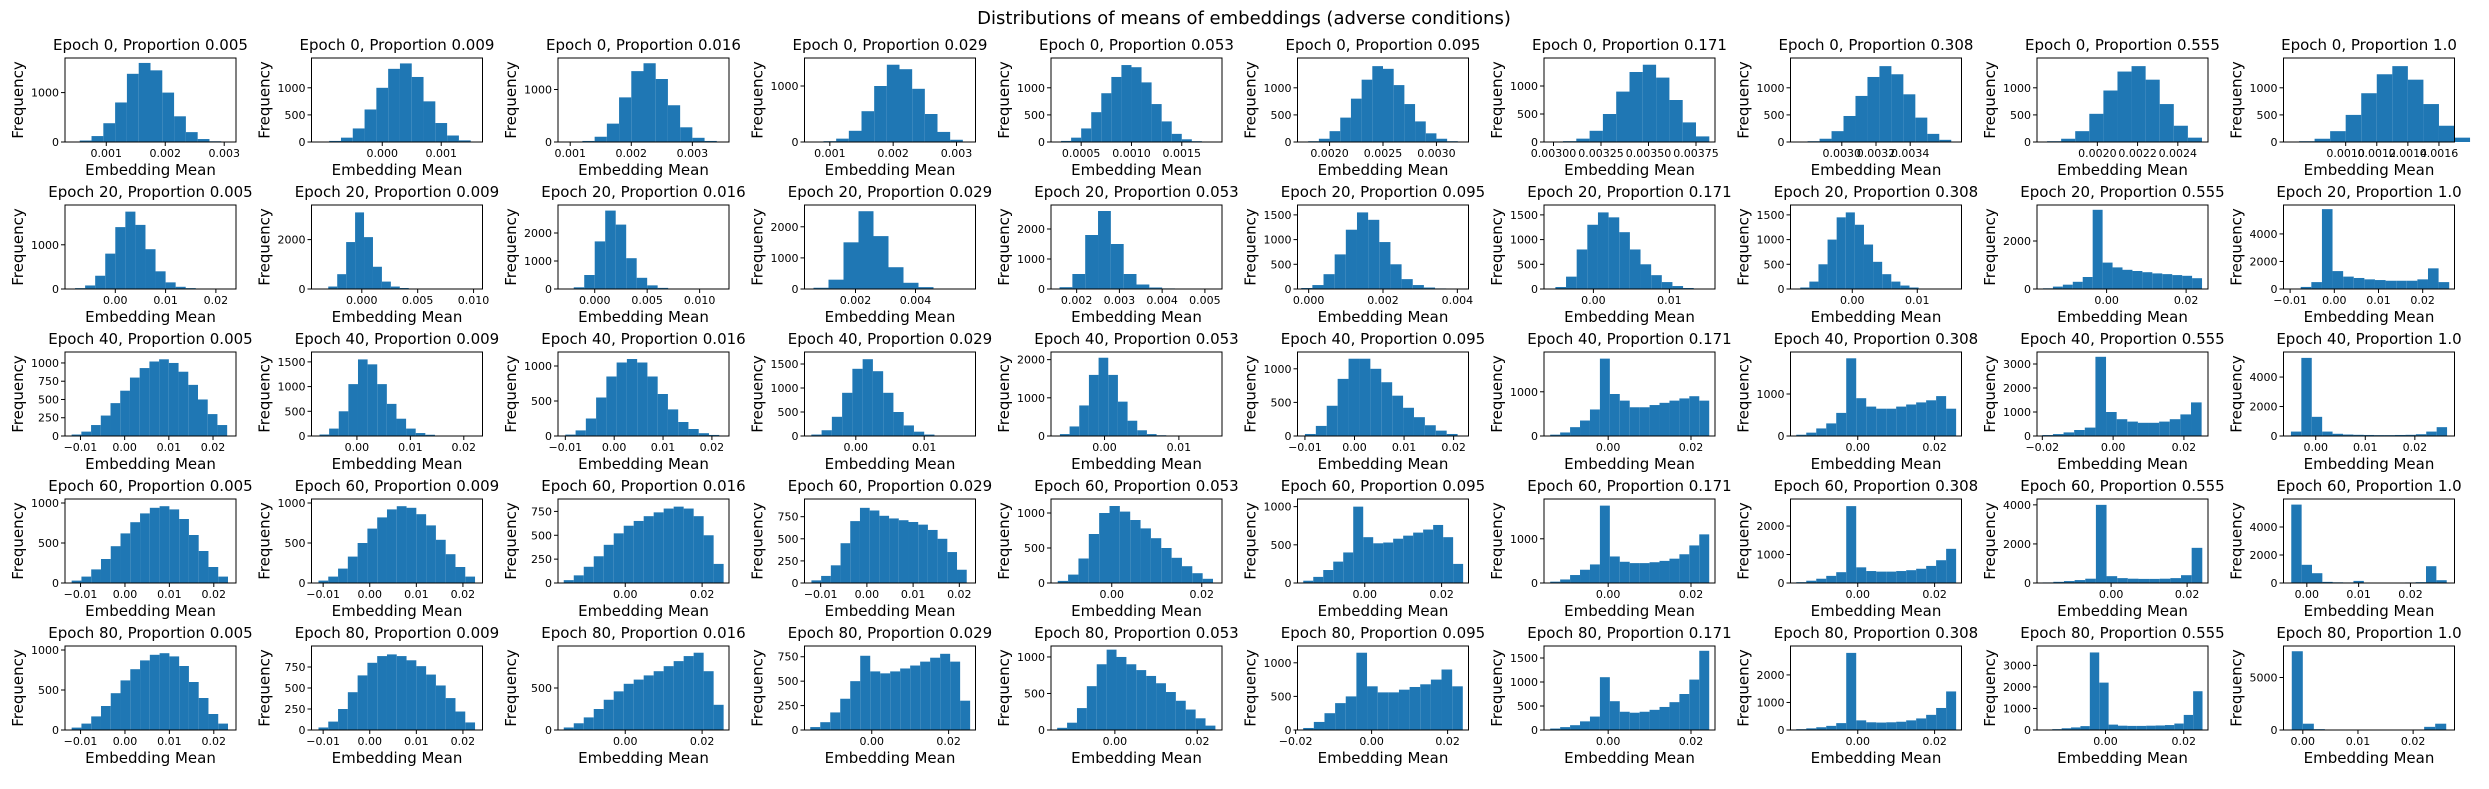 This screenshot has width=2489, height=789. I want to click on x-tick-label: 0.0016, so click(2439, 153).